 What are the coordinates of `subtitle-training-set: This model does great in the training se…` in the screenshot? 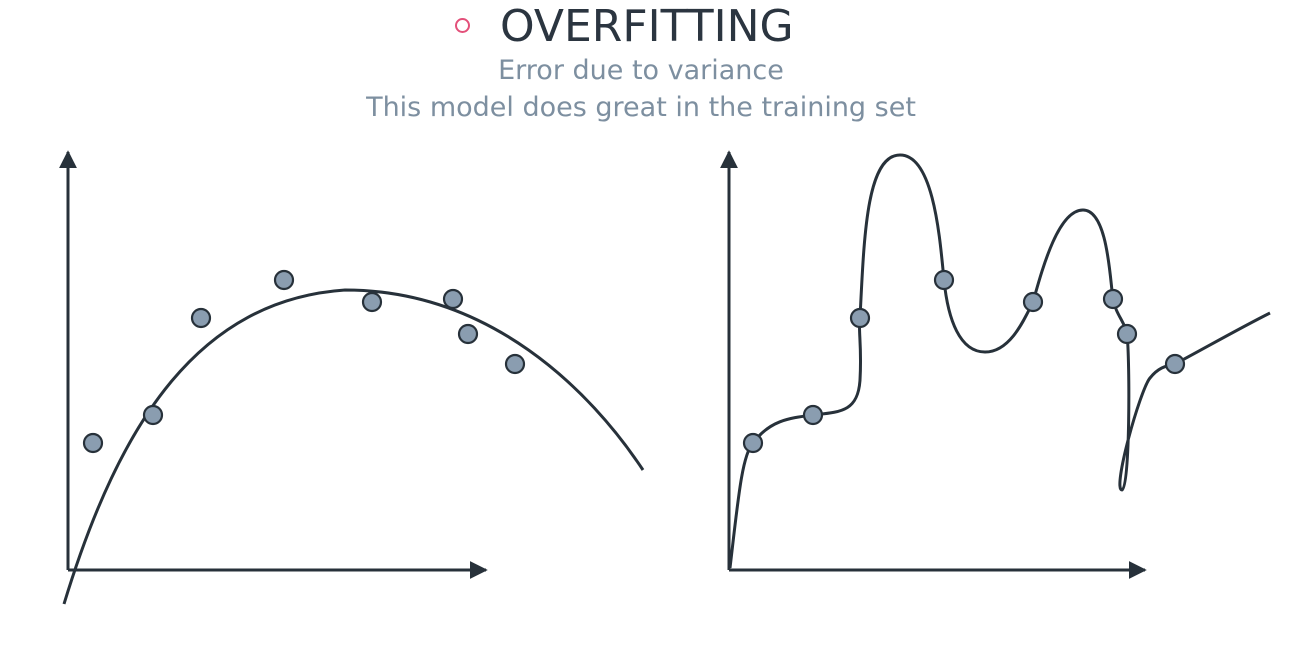 It's located at (641, 107).